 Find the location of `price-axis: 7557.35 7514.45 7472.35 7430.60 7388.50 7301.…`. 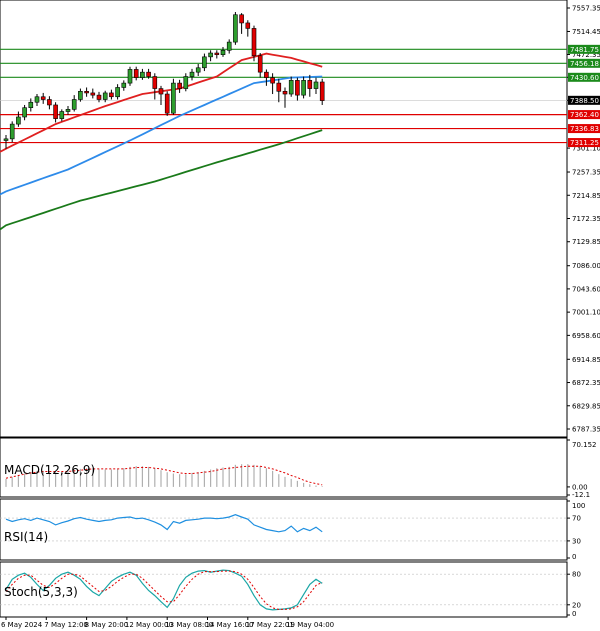

price-axis: 7557.35 7514.45 7472.35 7430.60 7388.50 7301.… is located at coordinates (583, 219).